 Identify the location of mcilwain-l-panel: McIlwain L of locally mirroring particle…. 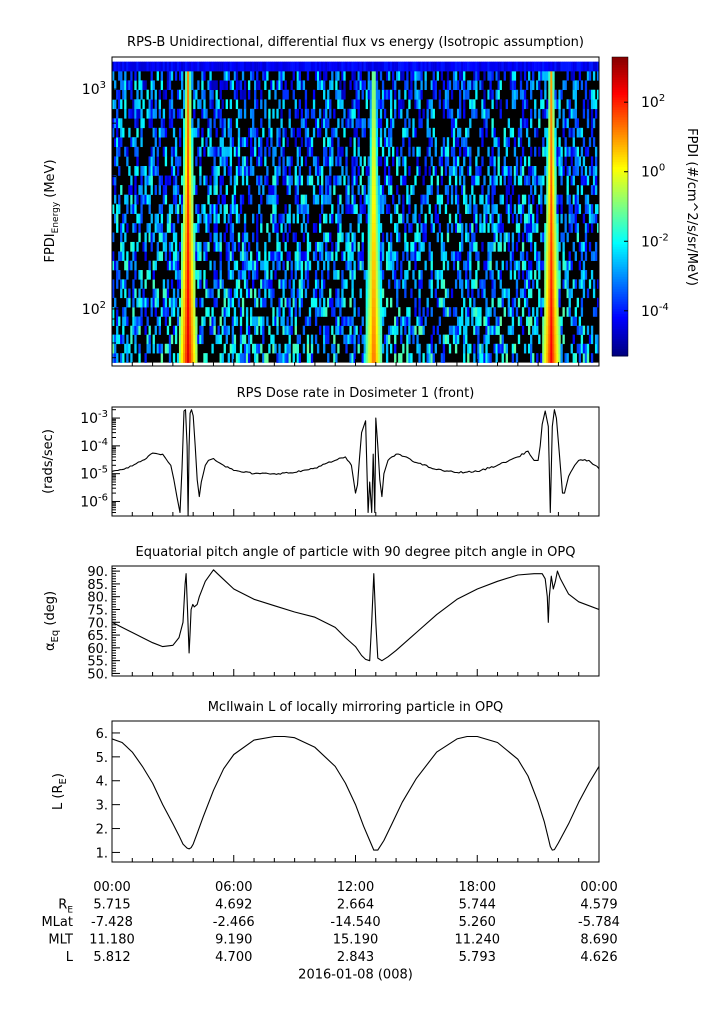
(325, 781).